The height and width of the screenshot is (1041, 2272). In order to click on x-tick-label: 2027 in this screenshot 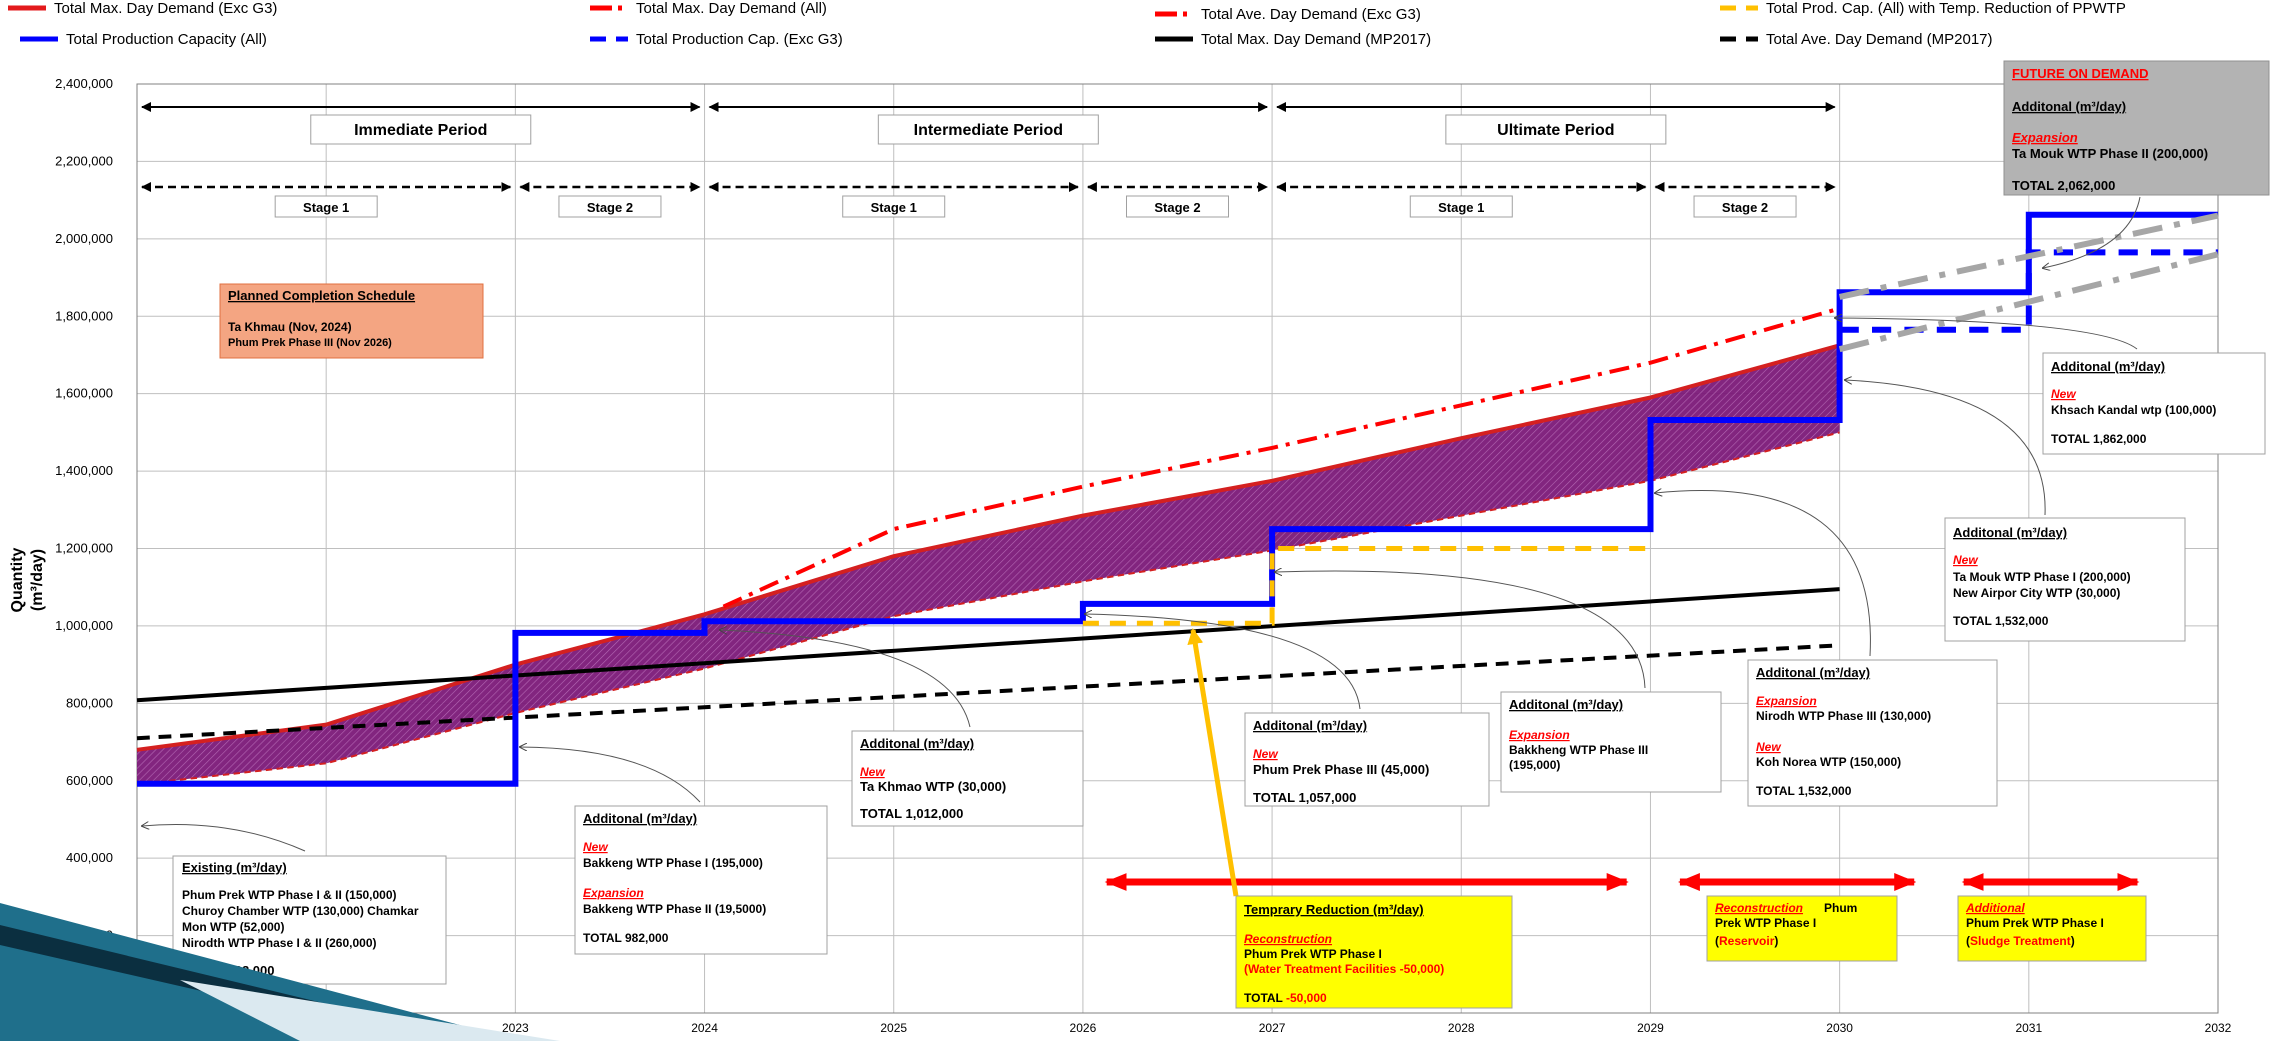, I will do `click(1272, 1028)`.